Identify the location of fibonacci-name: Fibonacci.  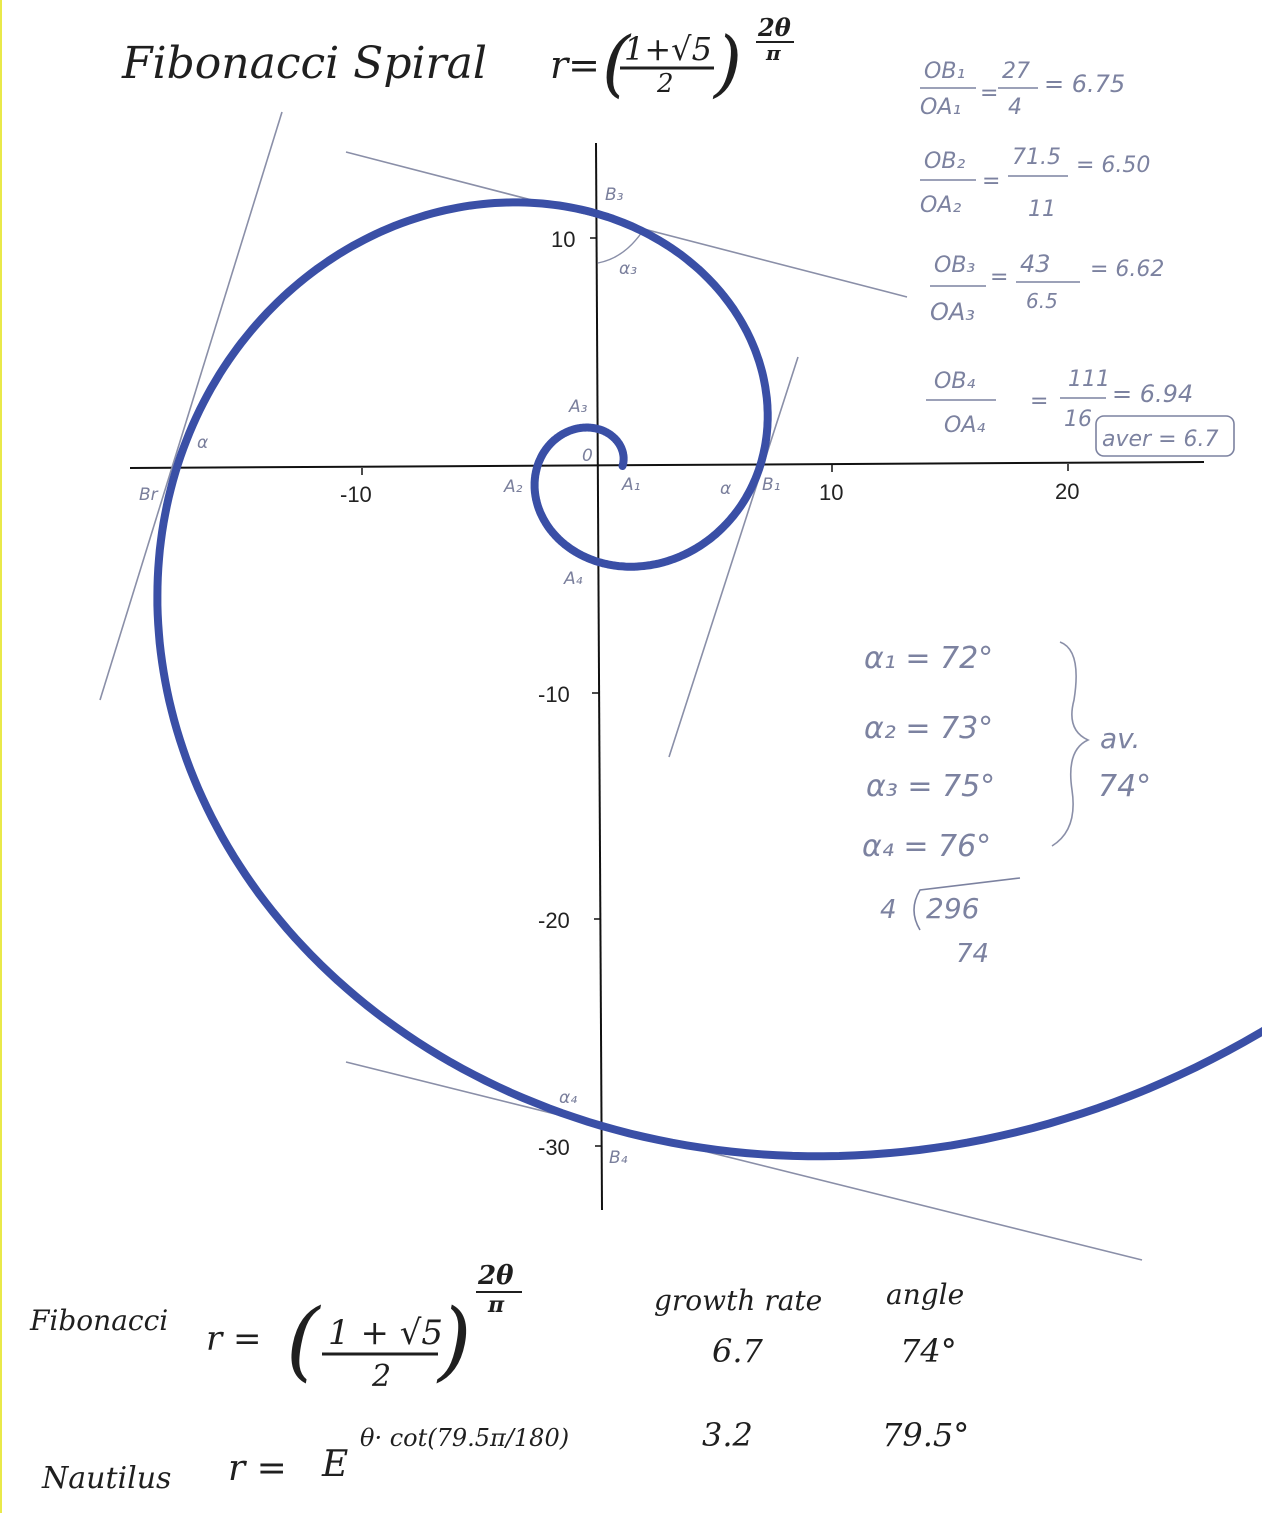
(98, 1320).